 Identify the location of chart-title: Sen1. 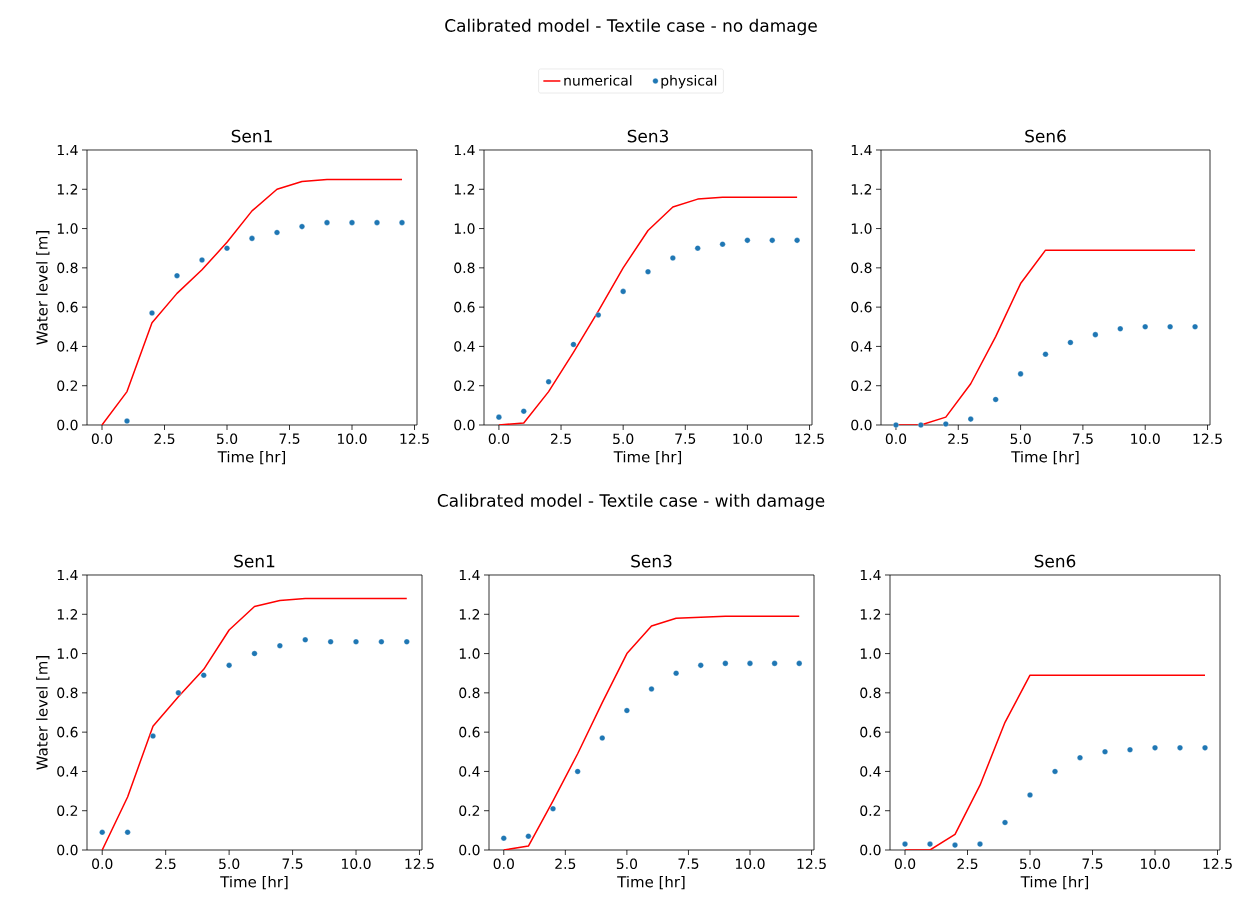
(251, 136).